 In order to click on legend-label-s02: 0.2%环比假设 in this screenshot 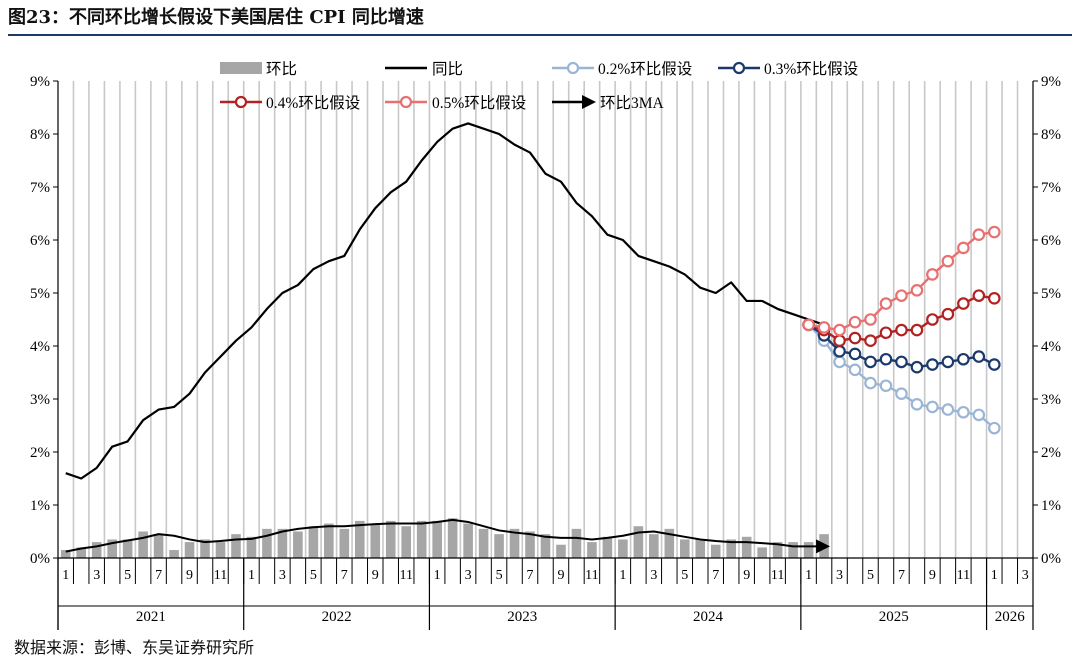, I will do `click(645, 69)`.